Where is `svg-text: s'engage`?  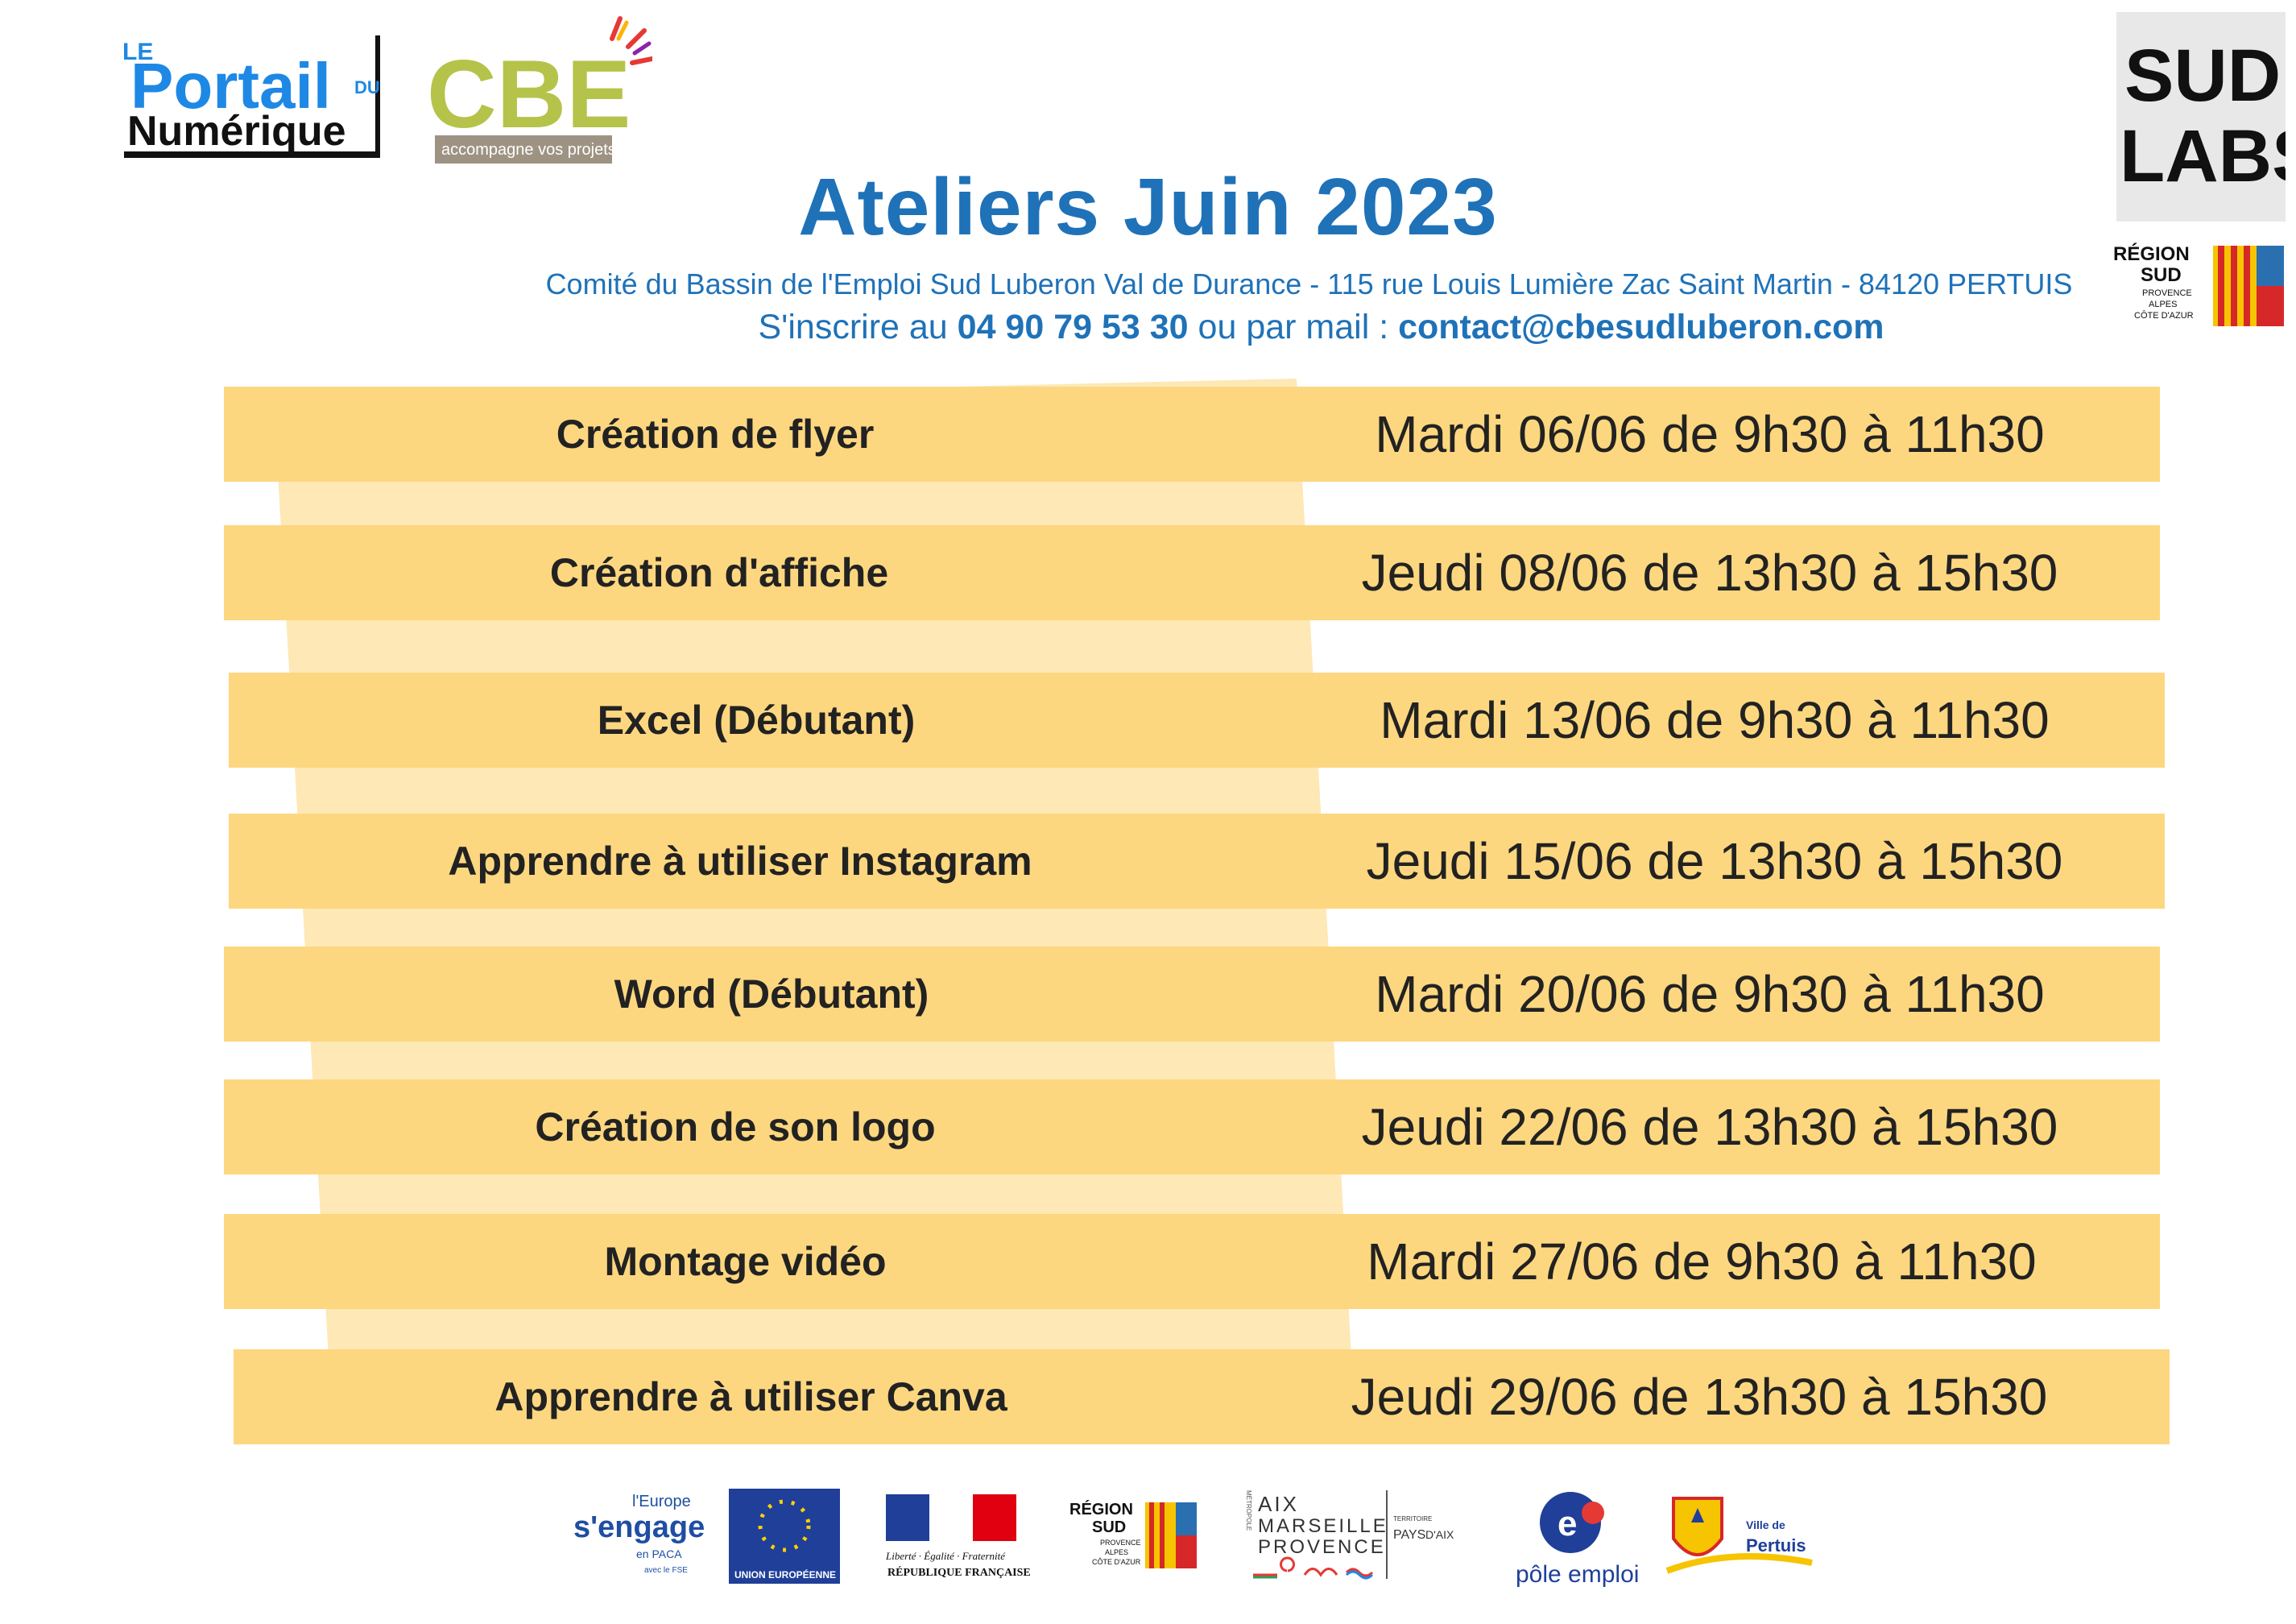 svg-text: s'engage is located at coordinates (639, 1527).